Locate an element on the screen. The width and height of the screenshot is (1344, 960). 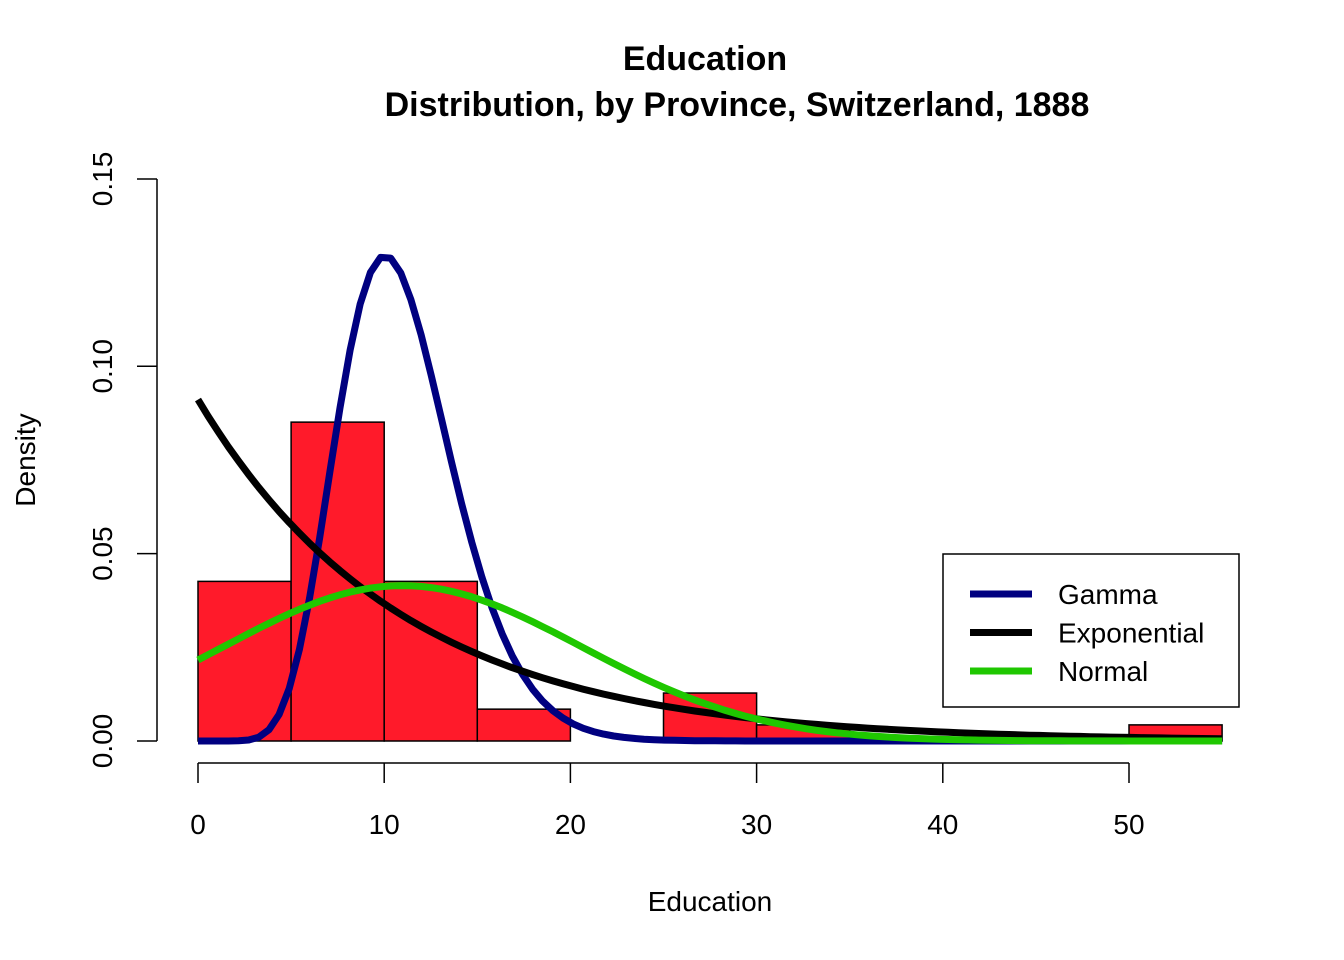
legend-item: Normal is located at coordinates (1059, 671).